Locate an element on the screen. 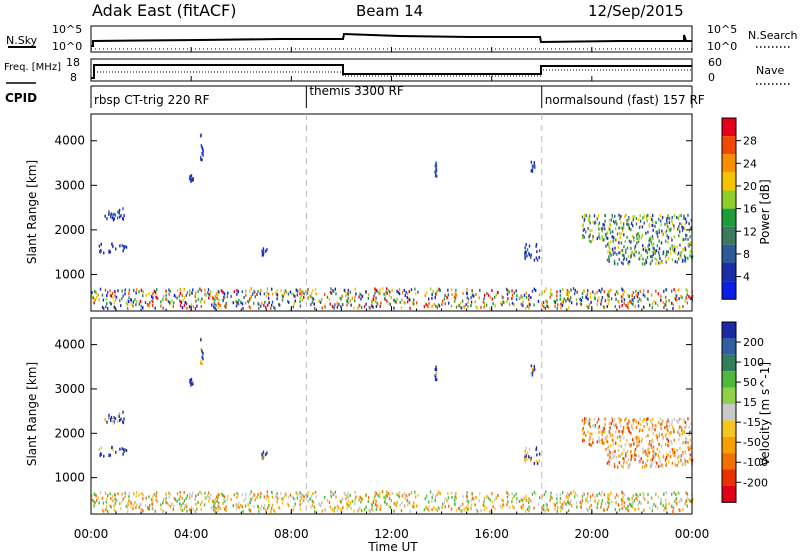 This screenshot has width=800, height=554. nsky-strip: N.Sky 10^5 10^0 10^5 10^0 N.Search is located at coordinates (402, 38).